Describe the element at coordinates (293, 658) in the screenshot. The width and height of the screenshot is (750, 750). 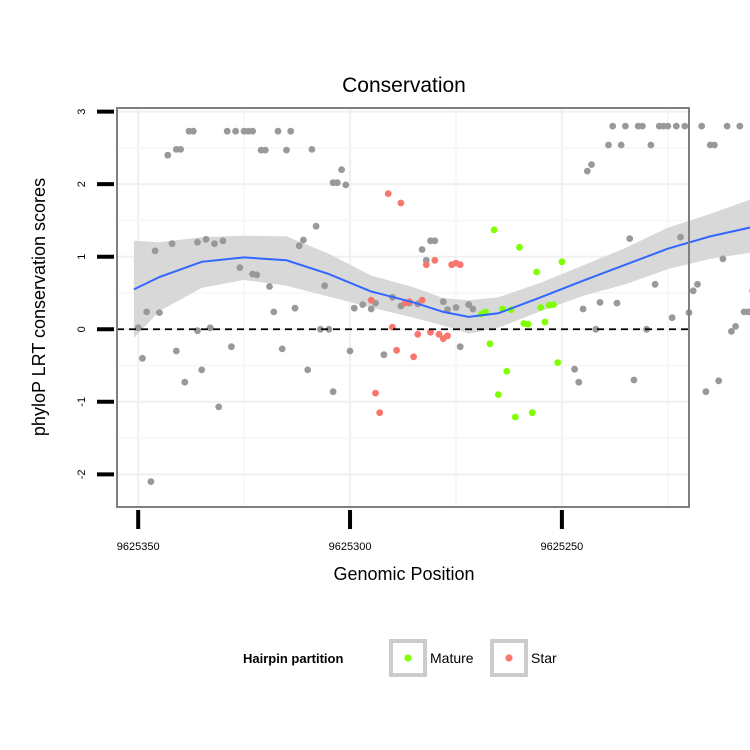
I see `legend-title: Hairpin partition` at that location.